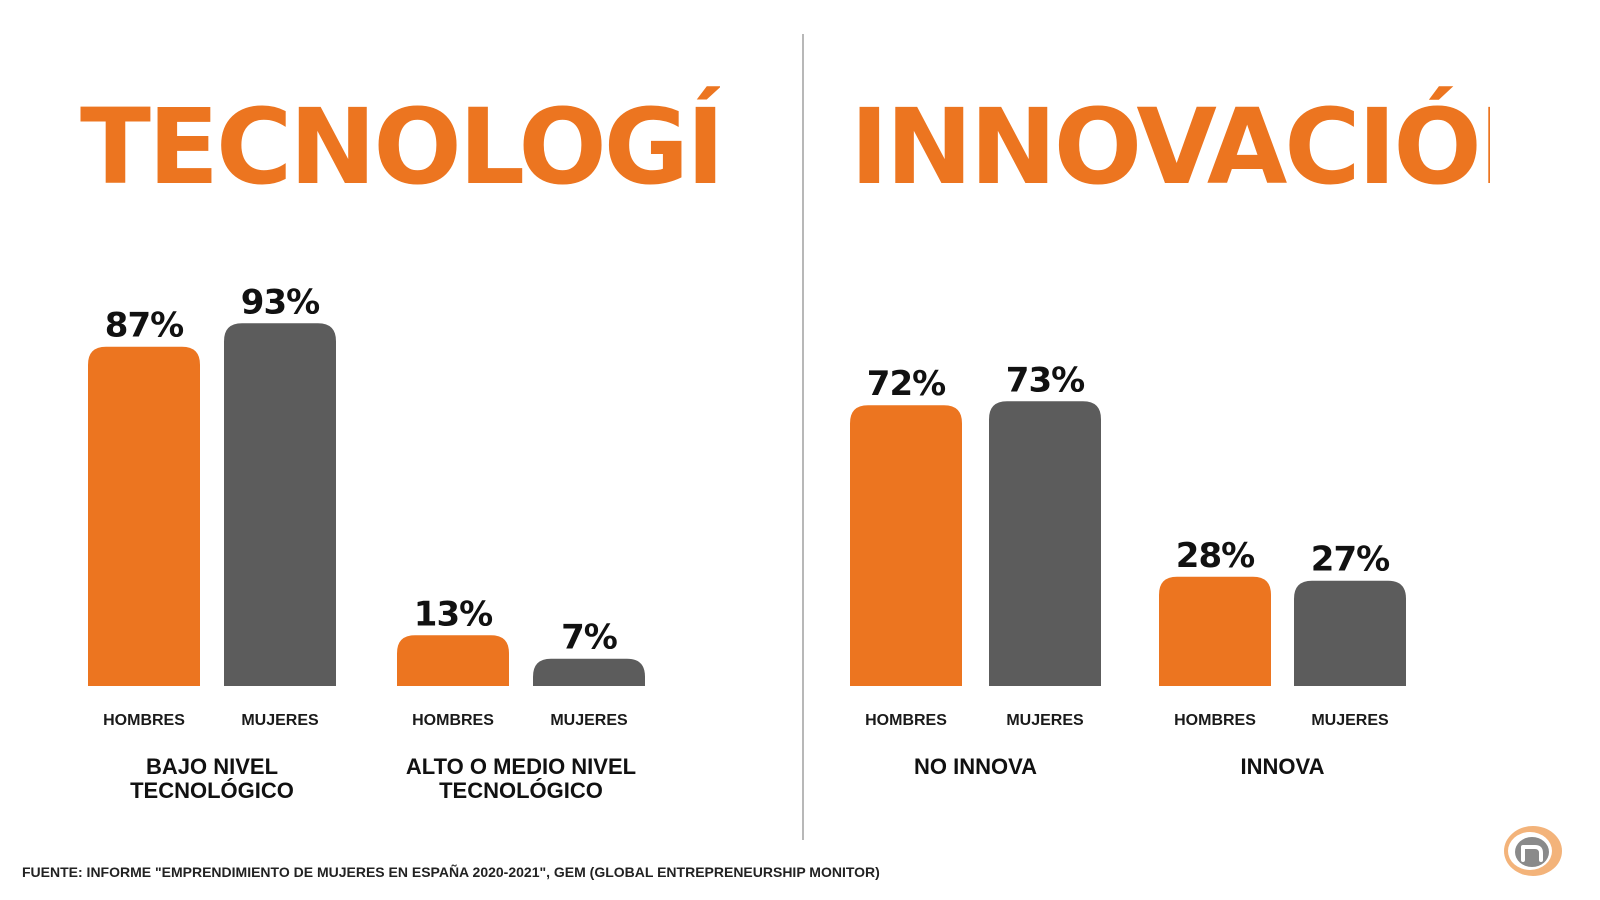 The image size is (1600, 900). Describe the element at coordinates (144, 326) in the screenshot. I see `bar-value-label: 87%` at that location.